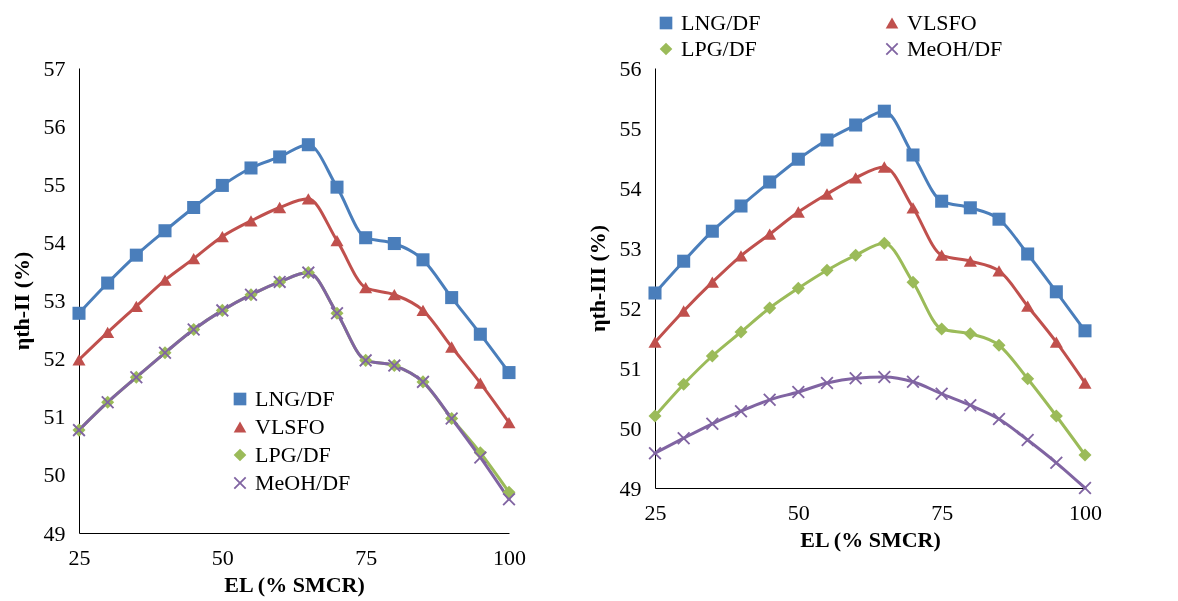 Image resolution: width=1178 pixels, height=601 pixels. Describe the element at coordinates (630, 428) in the screenshot. I see `y-tick-label: 50` at that location.